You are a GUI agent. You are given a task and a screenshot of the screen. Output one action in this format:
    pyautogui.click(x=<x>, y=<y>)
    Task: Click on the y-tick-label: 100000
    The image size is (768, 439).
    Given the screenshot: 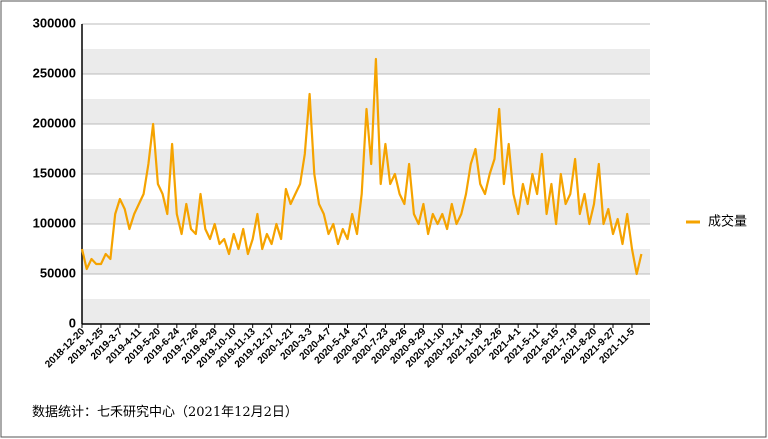 What is the action you would take?
    pyautogui.click(x=54, y=222)
    